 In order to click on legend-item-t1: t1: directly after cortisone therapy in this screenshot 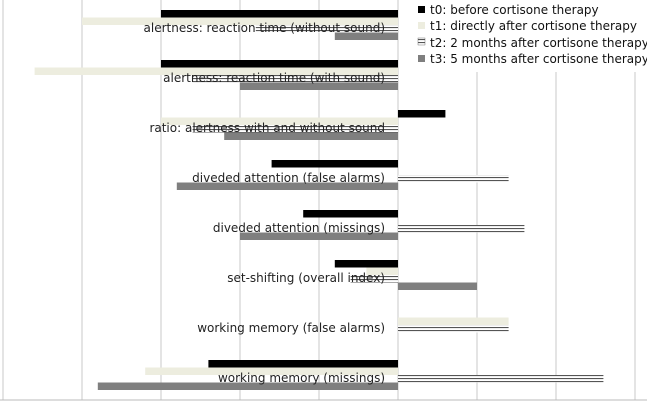, I will do `click(527, 26)`.